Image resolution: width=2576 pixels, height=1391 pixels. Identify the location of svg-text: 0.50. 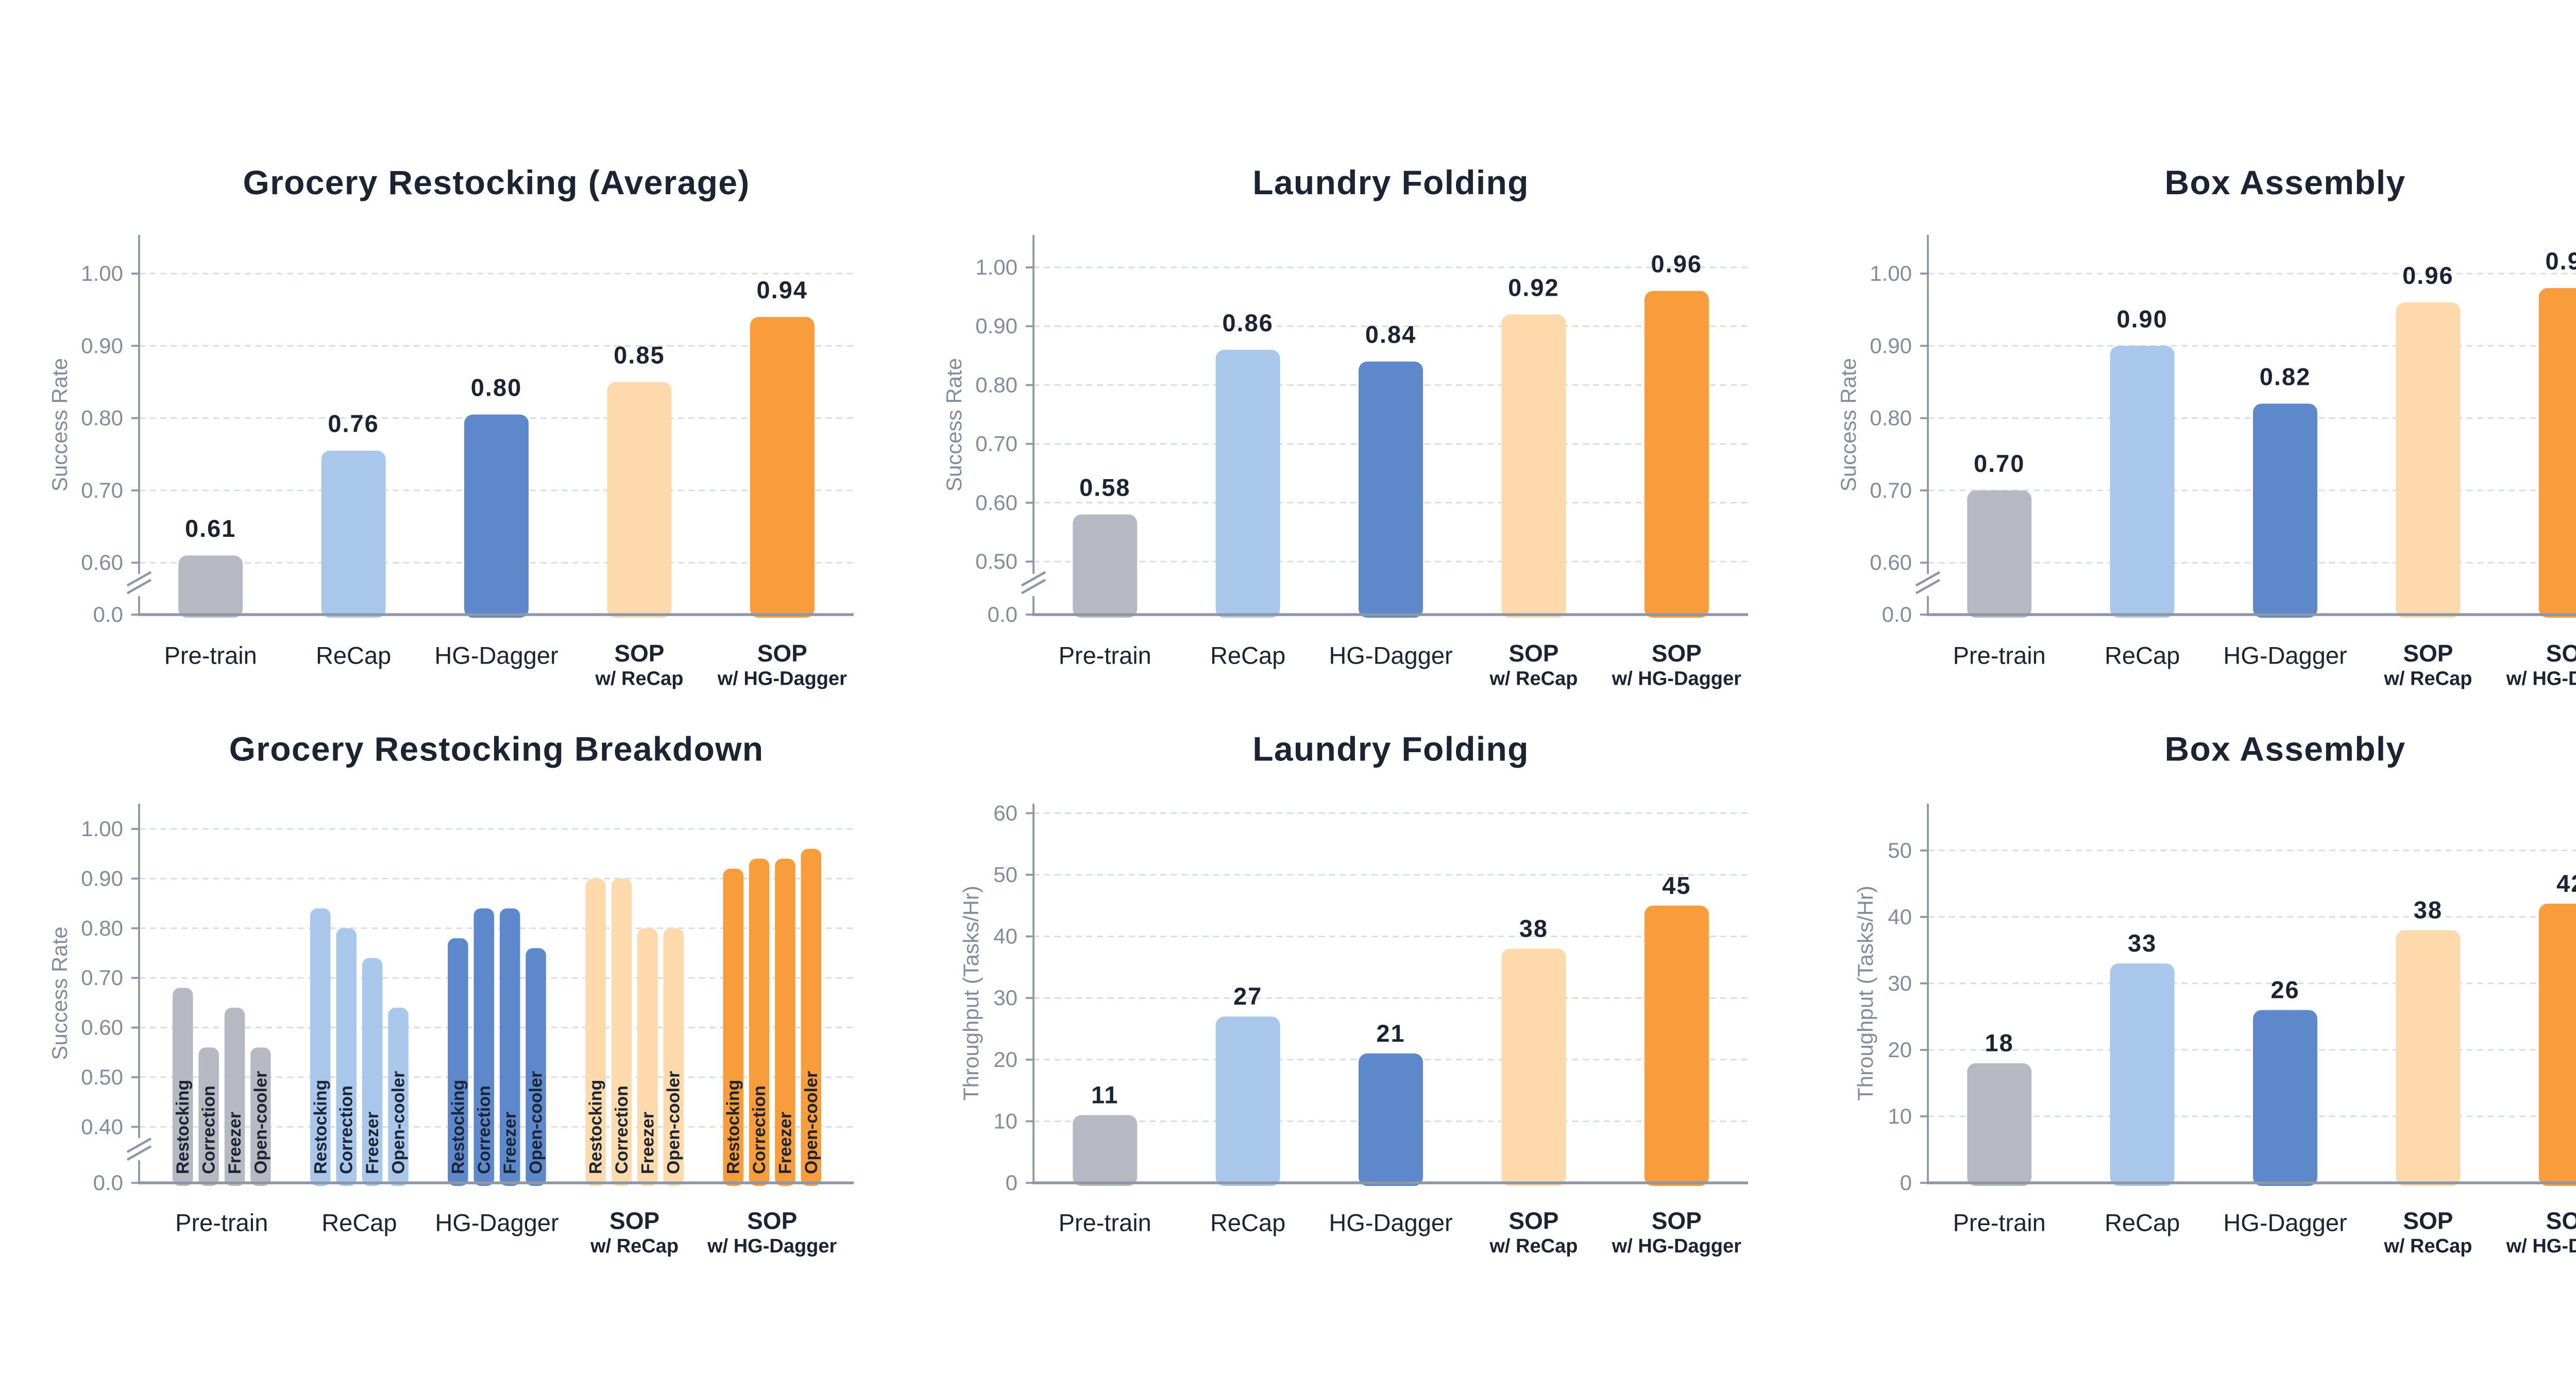
(102, 1077).